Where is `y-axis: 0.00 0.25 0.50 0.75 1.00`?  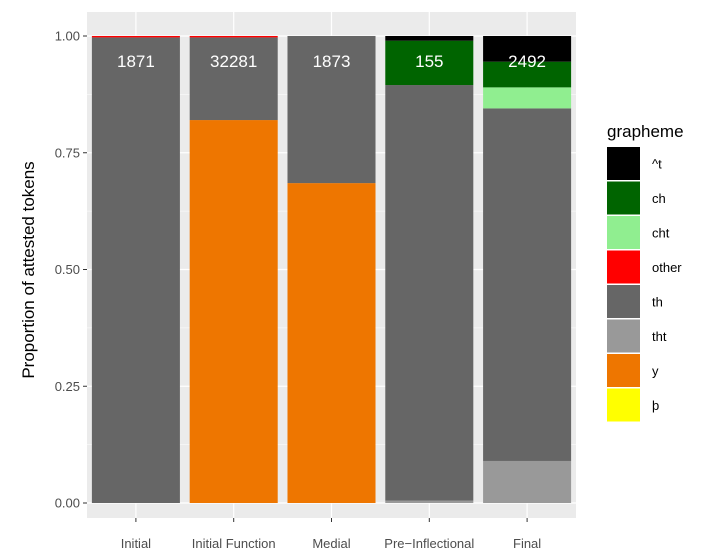
y-axis: 0.00 0.25 0.50 0.75 1.00 is located at coordinates (71, 270).